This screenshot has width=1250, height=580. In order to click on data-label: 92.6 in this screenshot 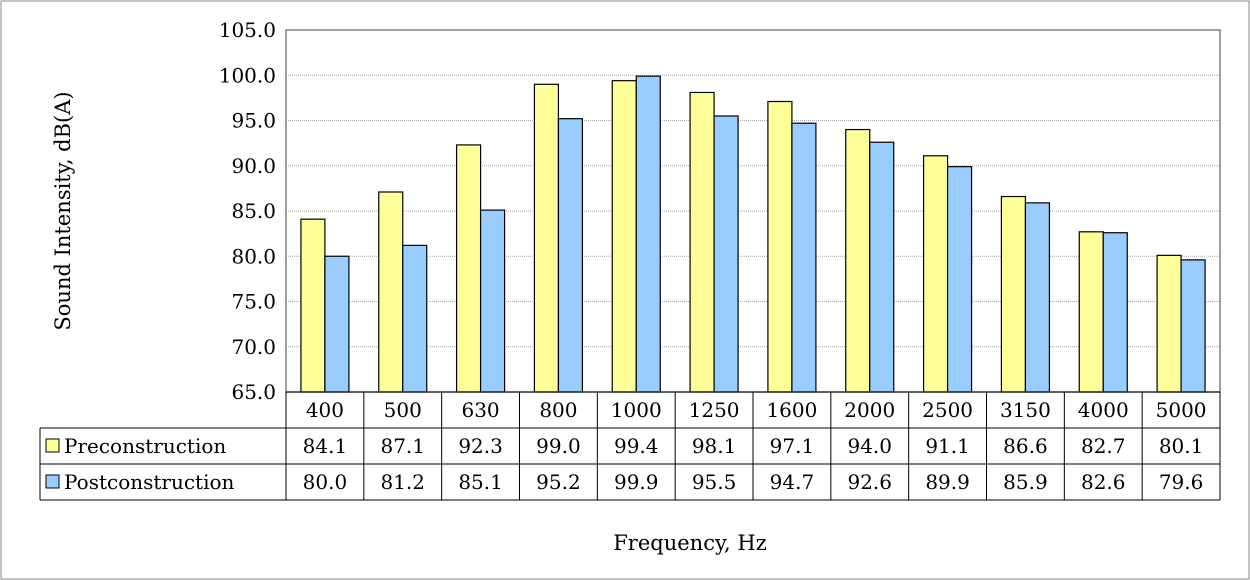, I will do `click(869, 482)`.